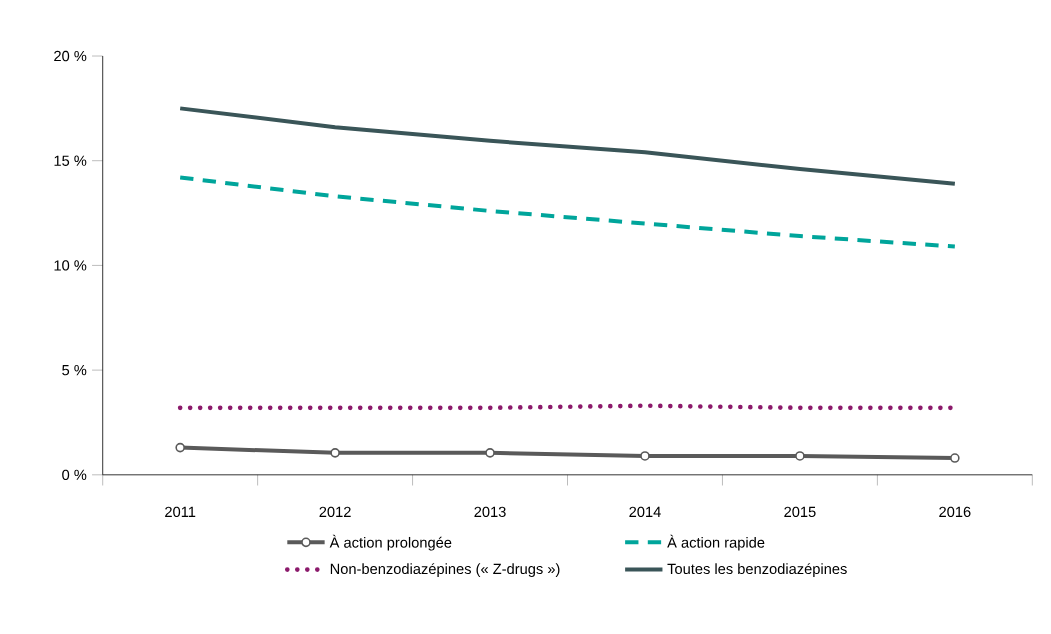  I want to click on x-tick-label: 2016, so click(955, 512).